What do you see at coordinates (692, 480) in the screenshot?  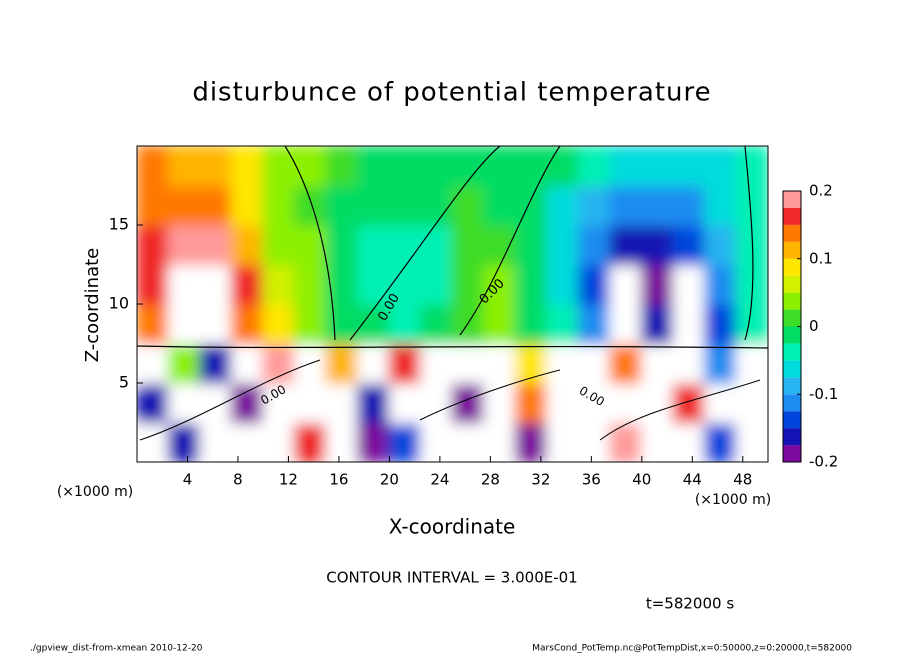 I see `x-tick-label: 44` at bounding box center [692, 480].